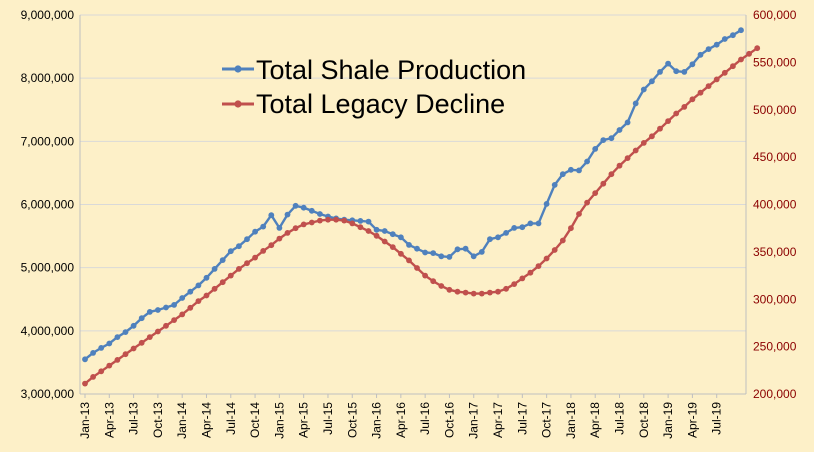  Describe the element at coordinates (595, 420) in the screenshot. I see `x-tick-label: Apr-18` at that location.